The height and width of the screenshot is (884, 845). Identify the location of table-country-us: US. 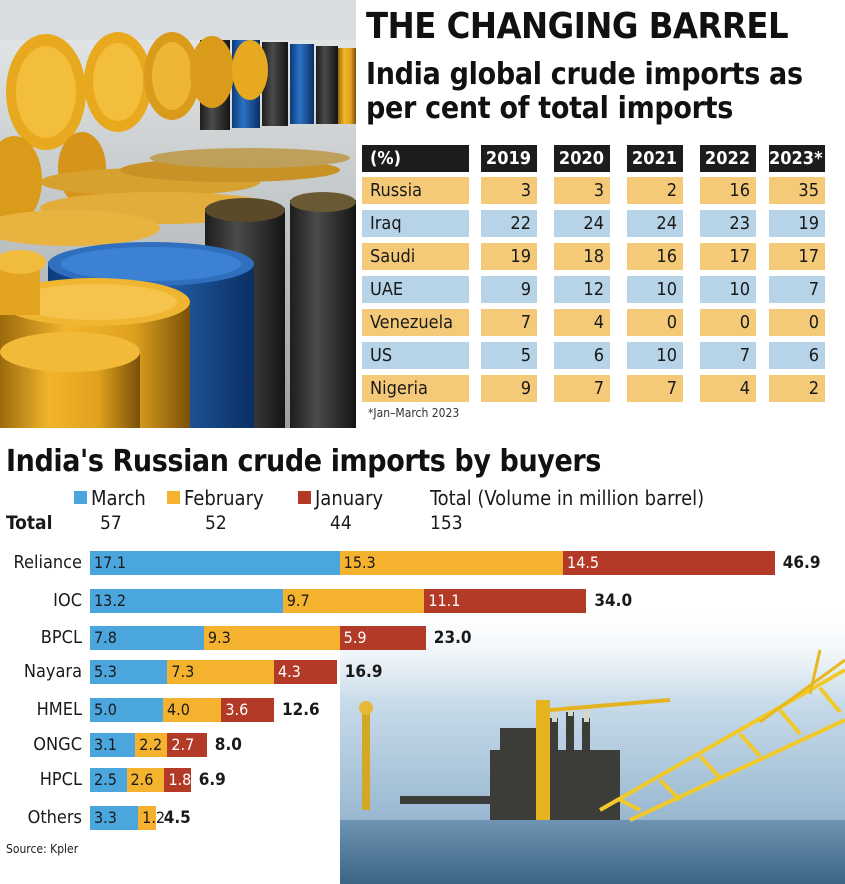
(415, 355).